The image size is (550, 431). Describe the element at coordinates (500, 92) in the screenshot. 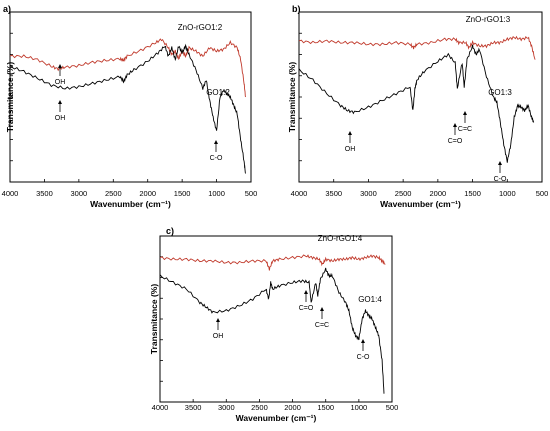

I see `series-label: GO1:3` at that location.